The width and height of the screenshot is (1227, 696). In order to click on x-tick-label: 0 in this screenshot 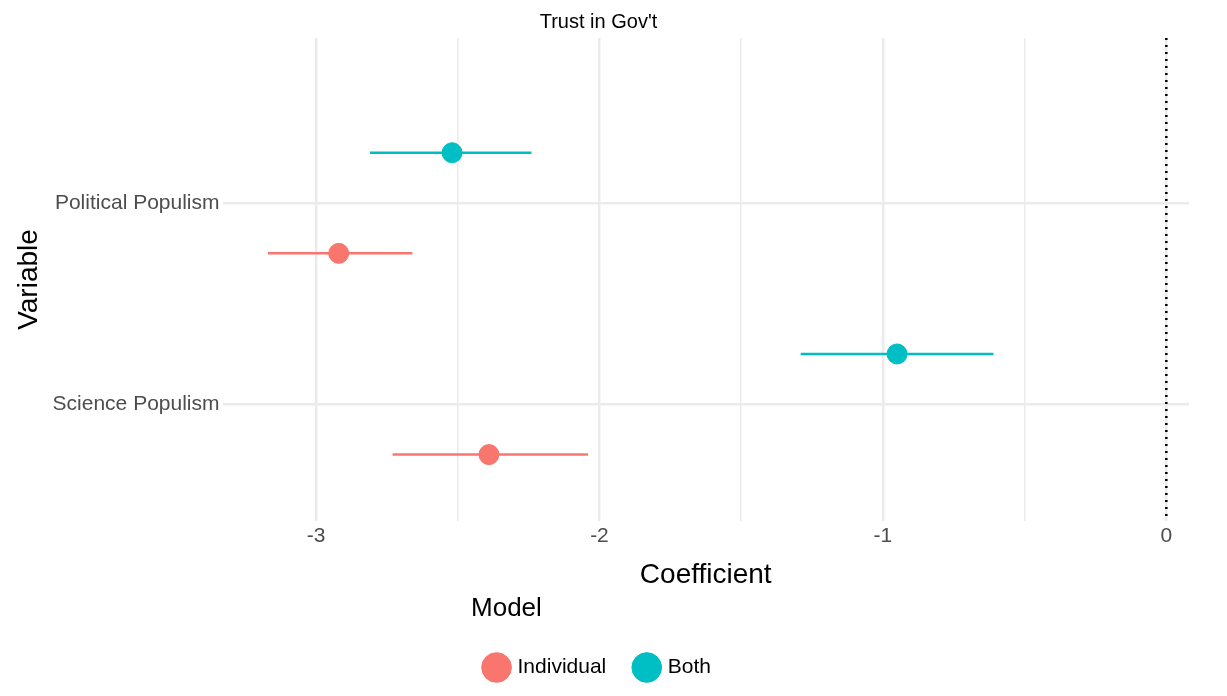, I will do `click(1166, 535)`.